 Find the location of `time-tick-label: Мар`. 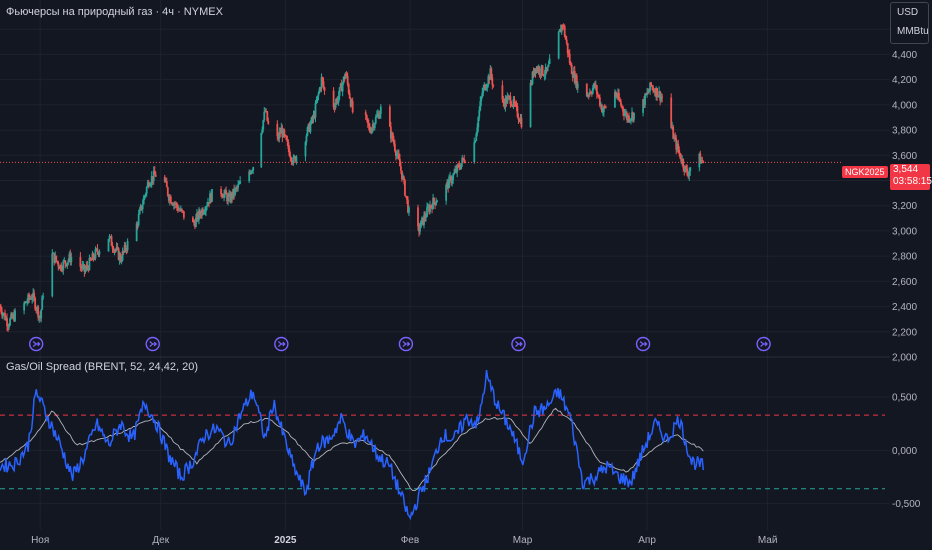

time-tick-label: Мар is located at coordinates (523, 540).